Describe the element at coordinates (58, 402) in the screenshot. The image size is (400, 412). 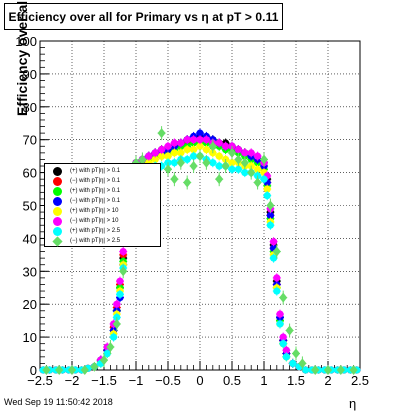
I see `timestamp: Wed Sep 19 11:50:42 2018` at that location.